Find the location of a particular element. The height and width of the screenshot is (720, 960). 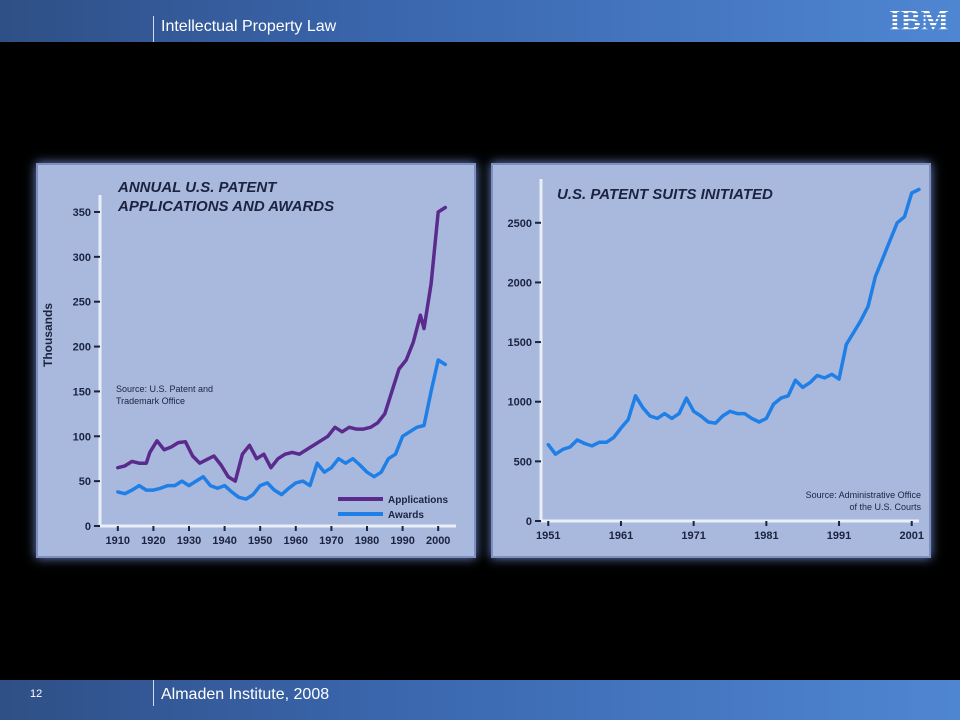

y-tick-label: 1500 is located at coordinates (520, 343).